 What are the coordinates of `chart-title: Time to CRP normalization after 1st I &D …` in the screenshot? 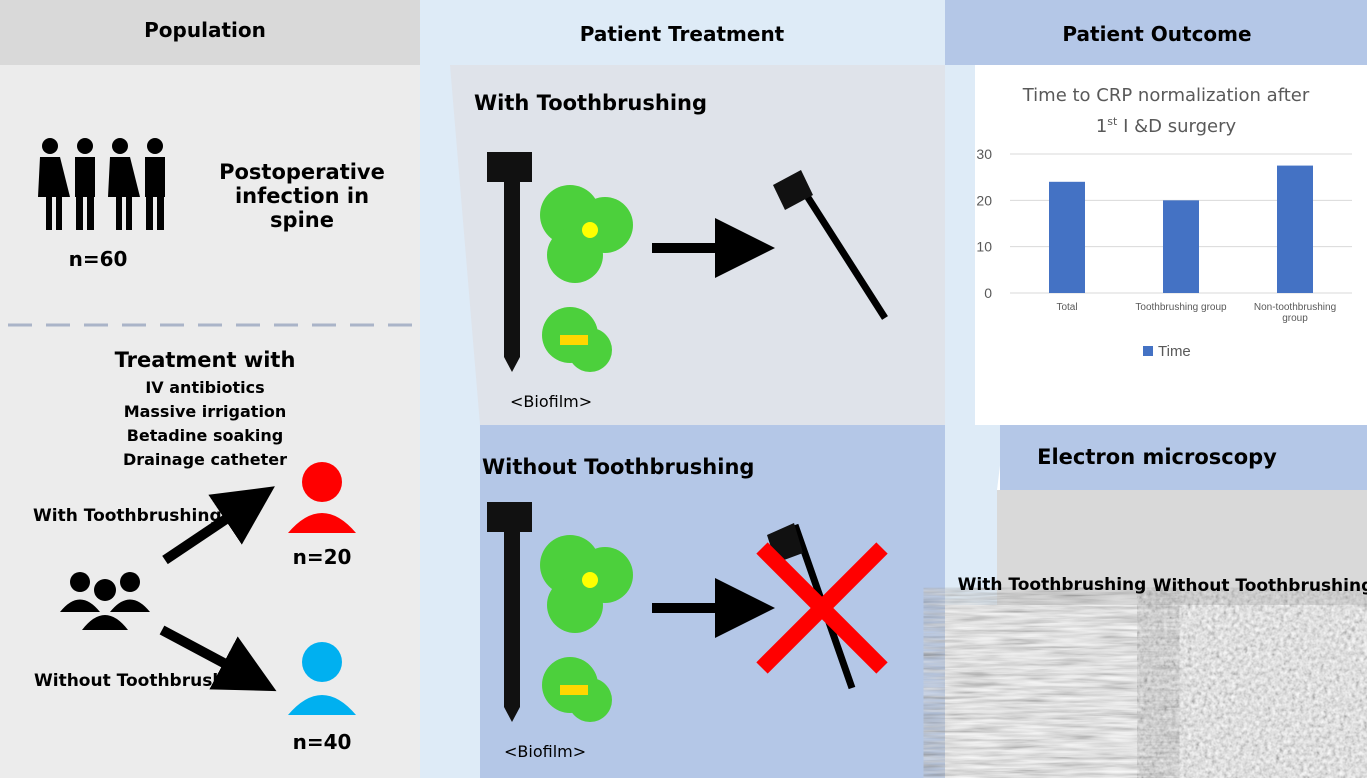 It's located at (1166, 111).